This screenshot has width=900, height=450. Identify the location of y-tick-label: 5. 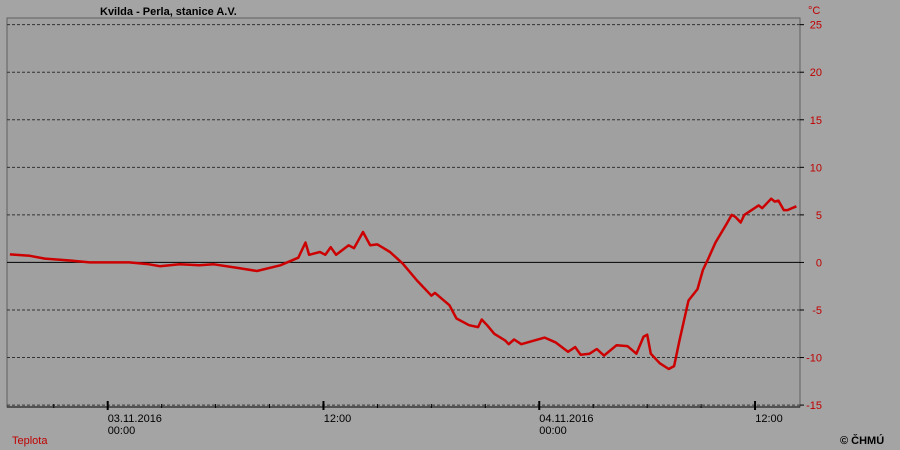
(819, 216).